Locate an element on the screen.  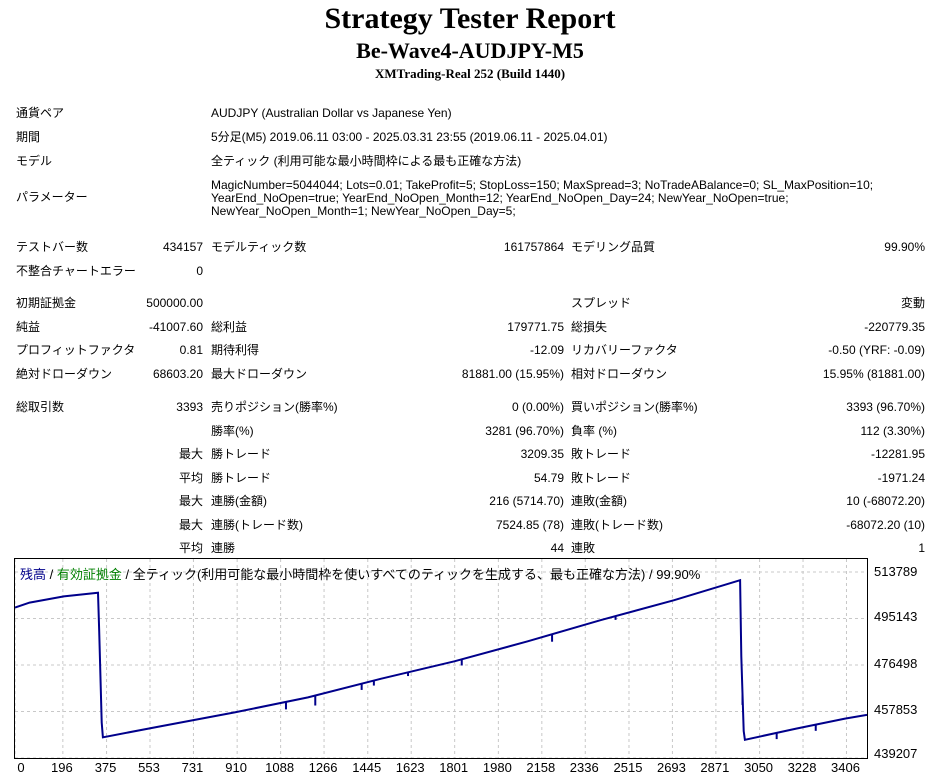
stat-label: リカバリーファクタ is located at coordinates (624, 350).